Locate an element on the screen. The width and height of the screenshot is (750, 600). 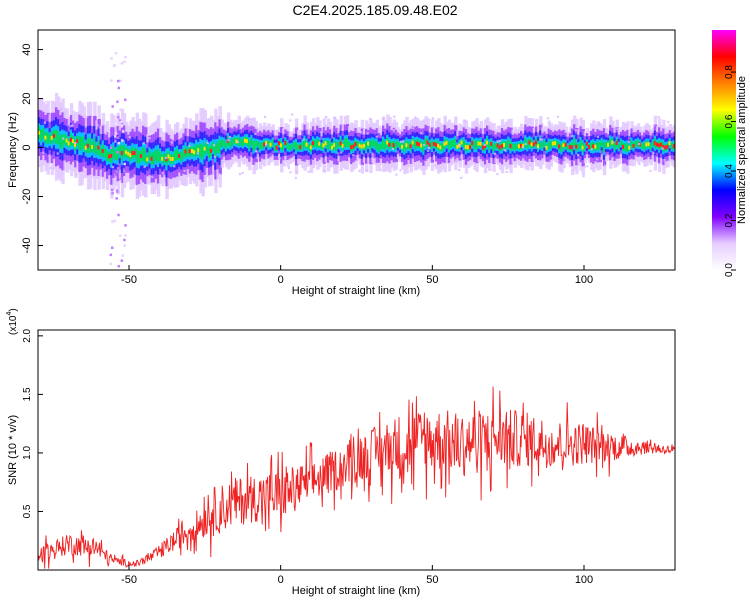
snr-scale-base: (x104) is located at coordinates (12, 321).